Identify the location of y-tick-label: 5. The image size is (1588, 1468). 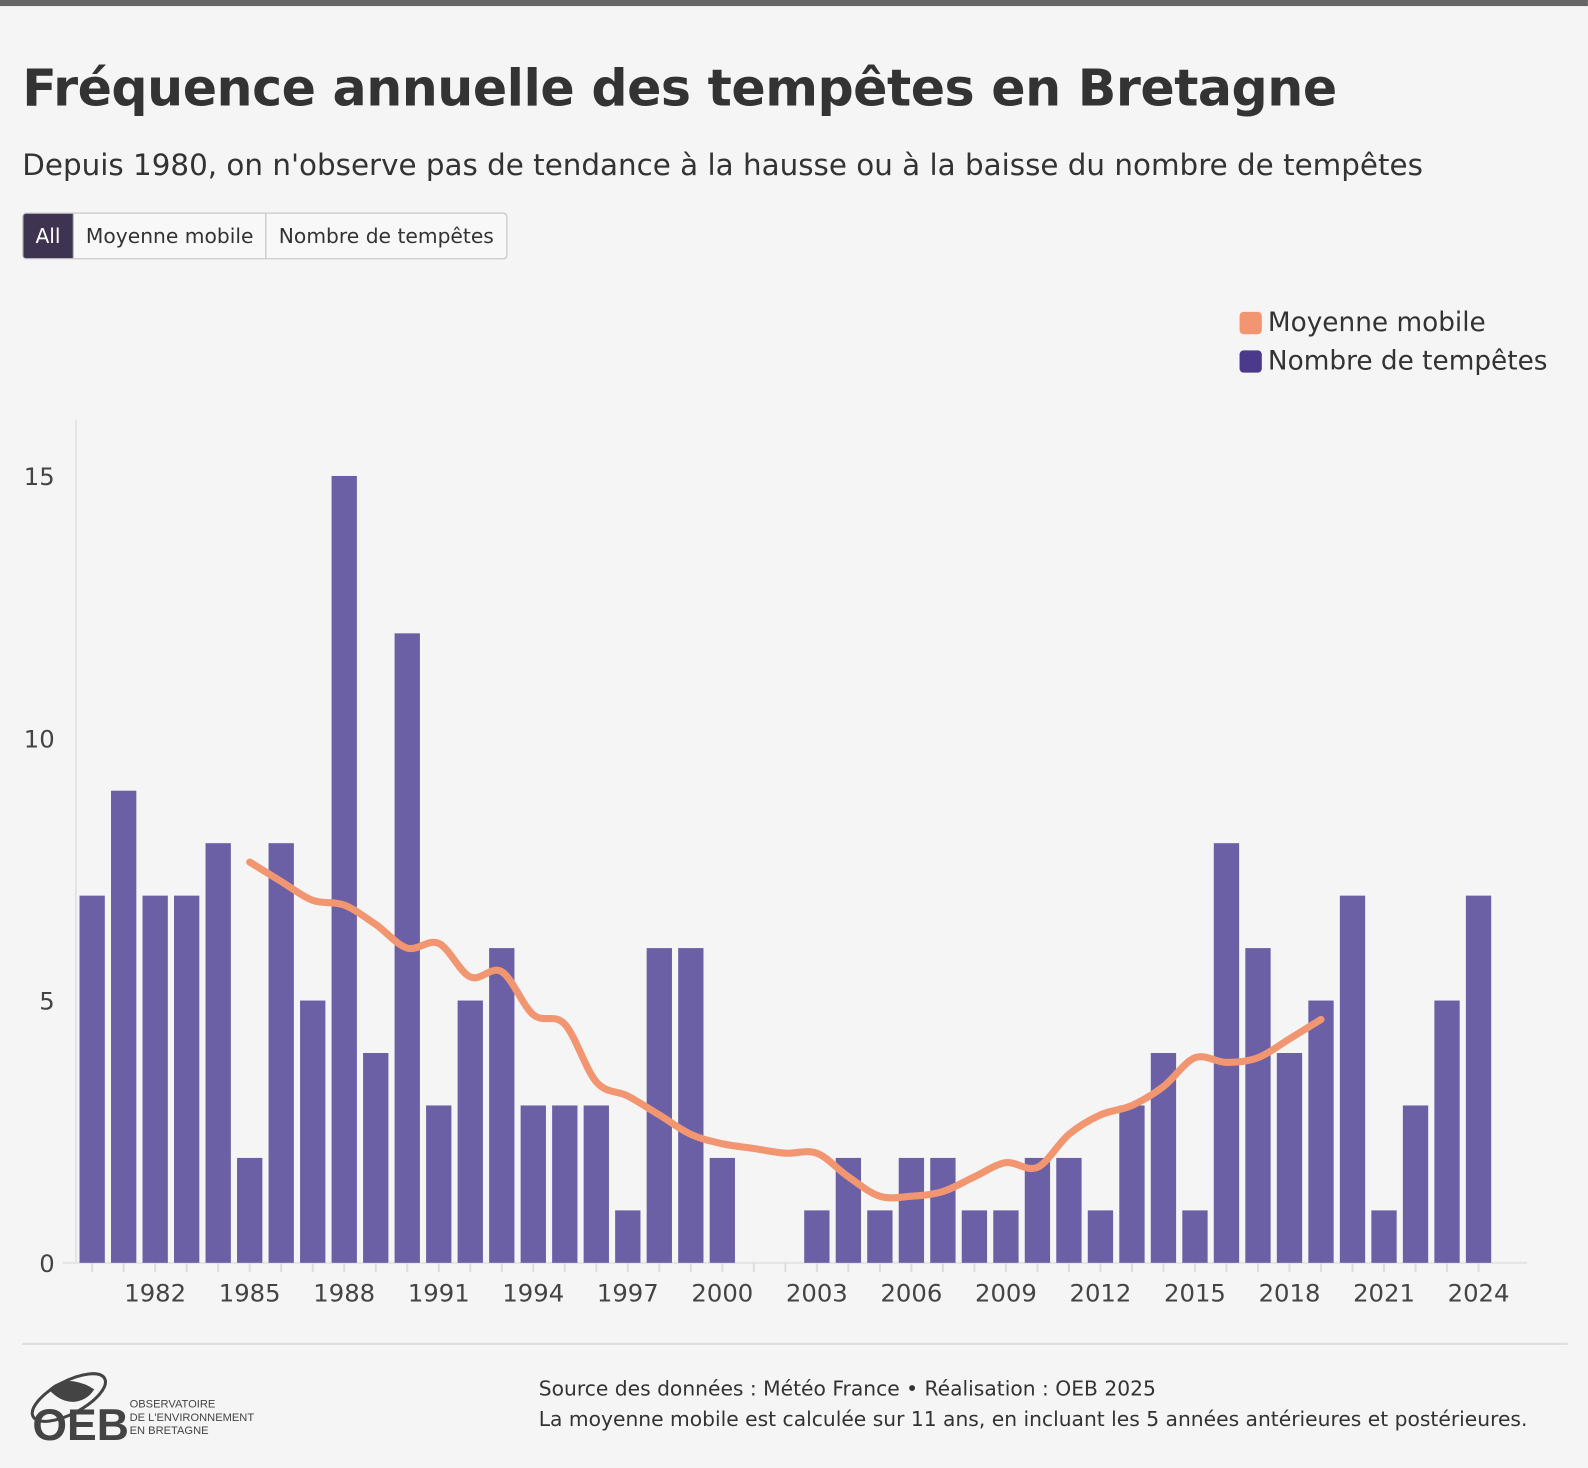
(46, 1001).